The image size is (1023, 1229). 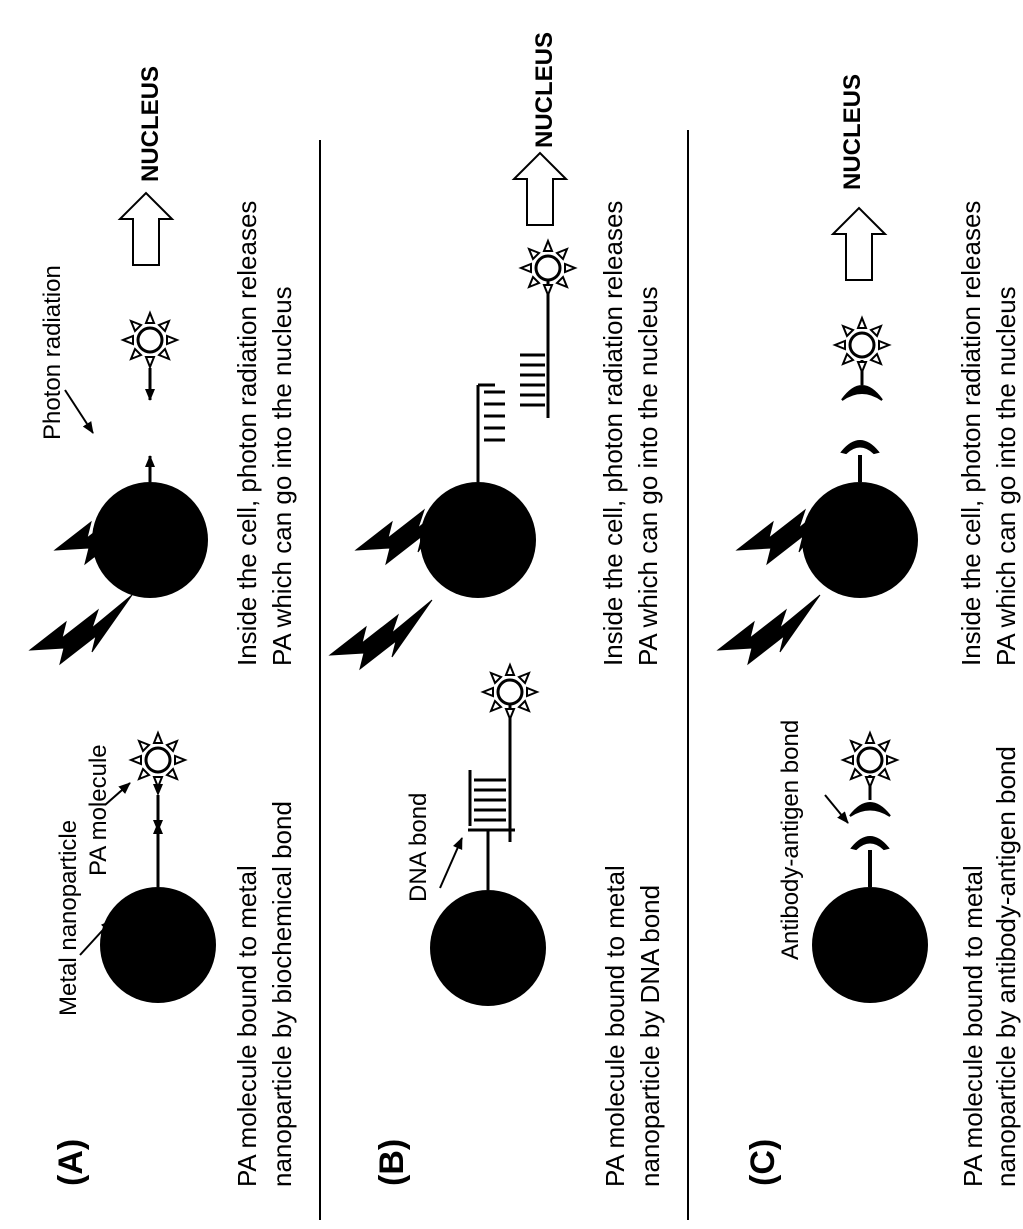 I want to click on pointer-photon, so click(x=79, y=411).